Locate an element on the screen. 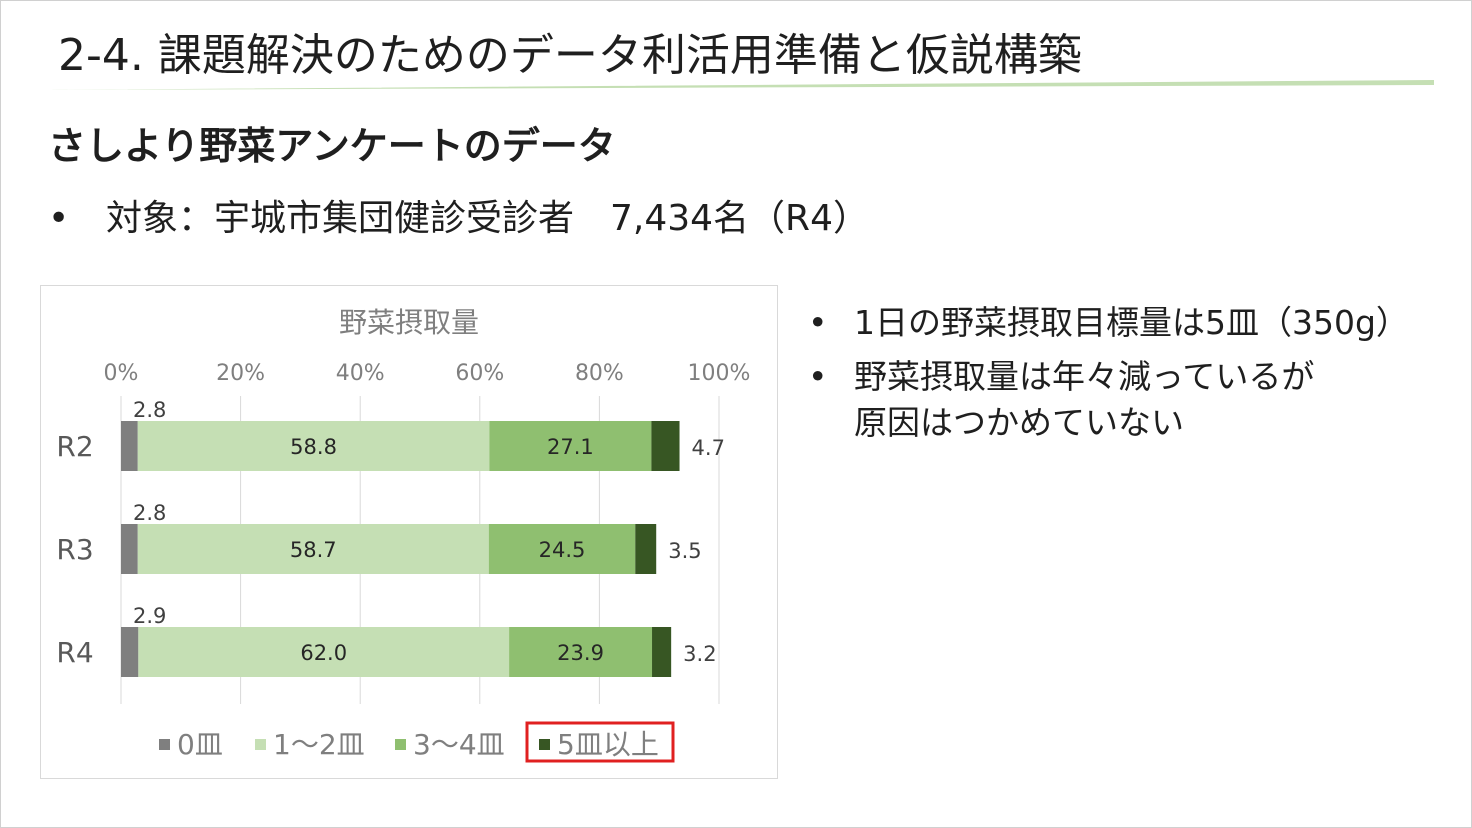  x-tick-label: 40% is located at coordinates (360, 373).